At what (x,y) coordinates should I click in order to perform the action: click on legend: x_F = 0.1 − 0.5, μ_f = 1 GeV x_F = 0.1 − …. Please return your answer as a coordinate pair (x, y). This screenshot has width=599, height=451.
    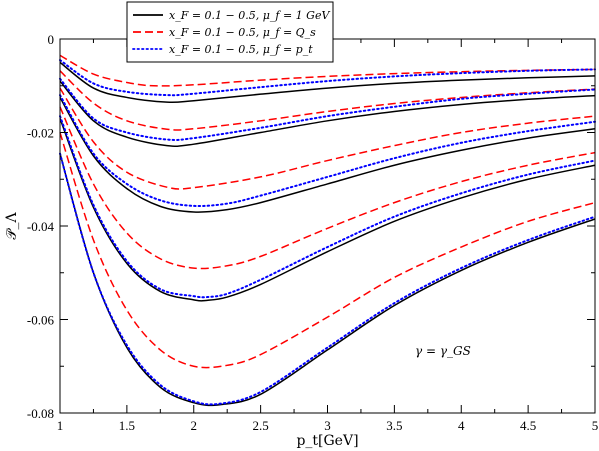
    Looking at the image, I should click on (230, 32).